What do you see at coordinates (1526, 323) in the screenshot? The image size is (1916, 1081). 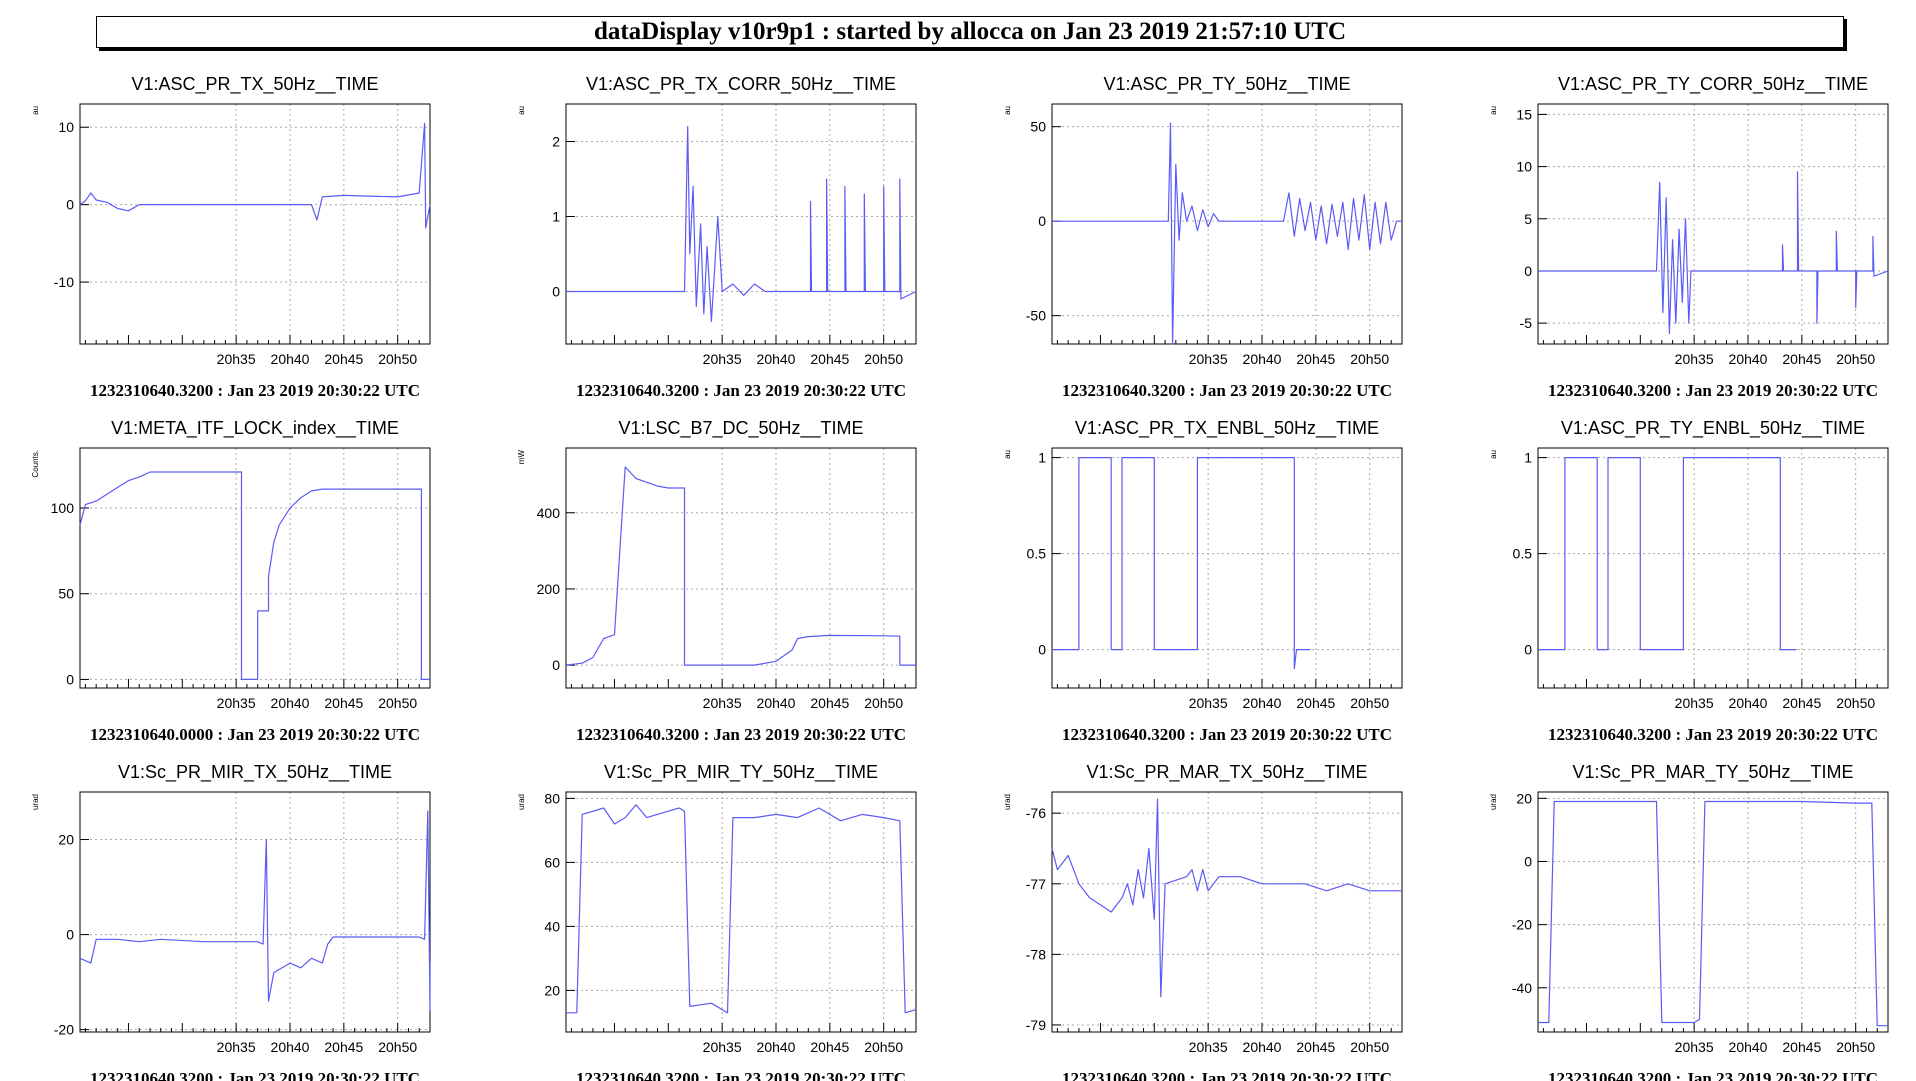 I see `y-tick-label: -5` at bounding box center [1526, 323].